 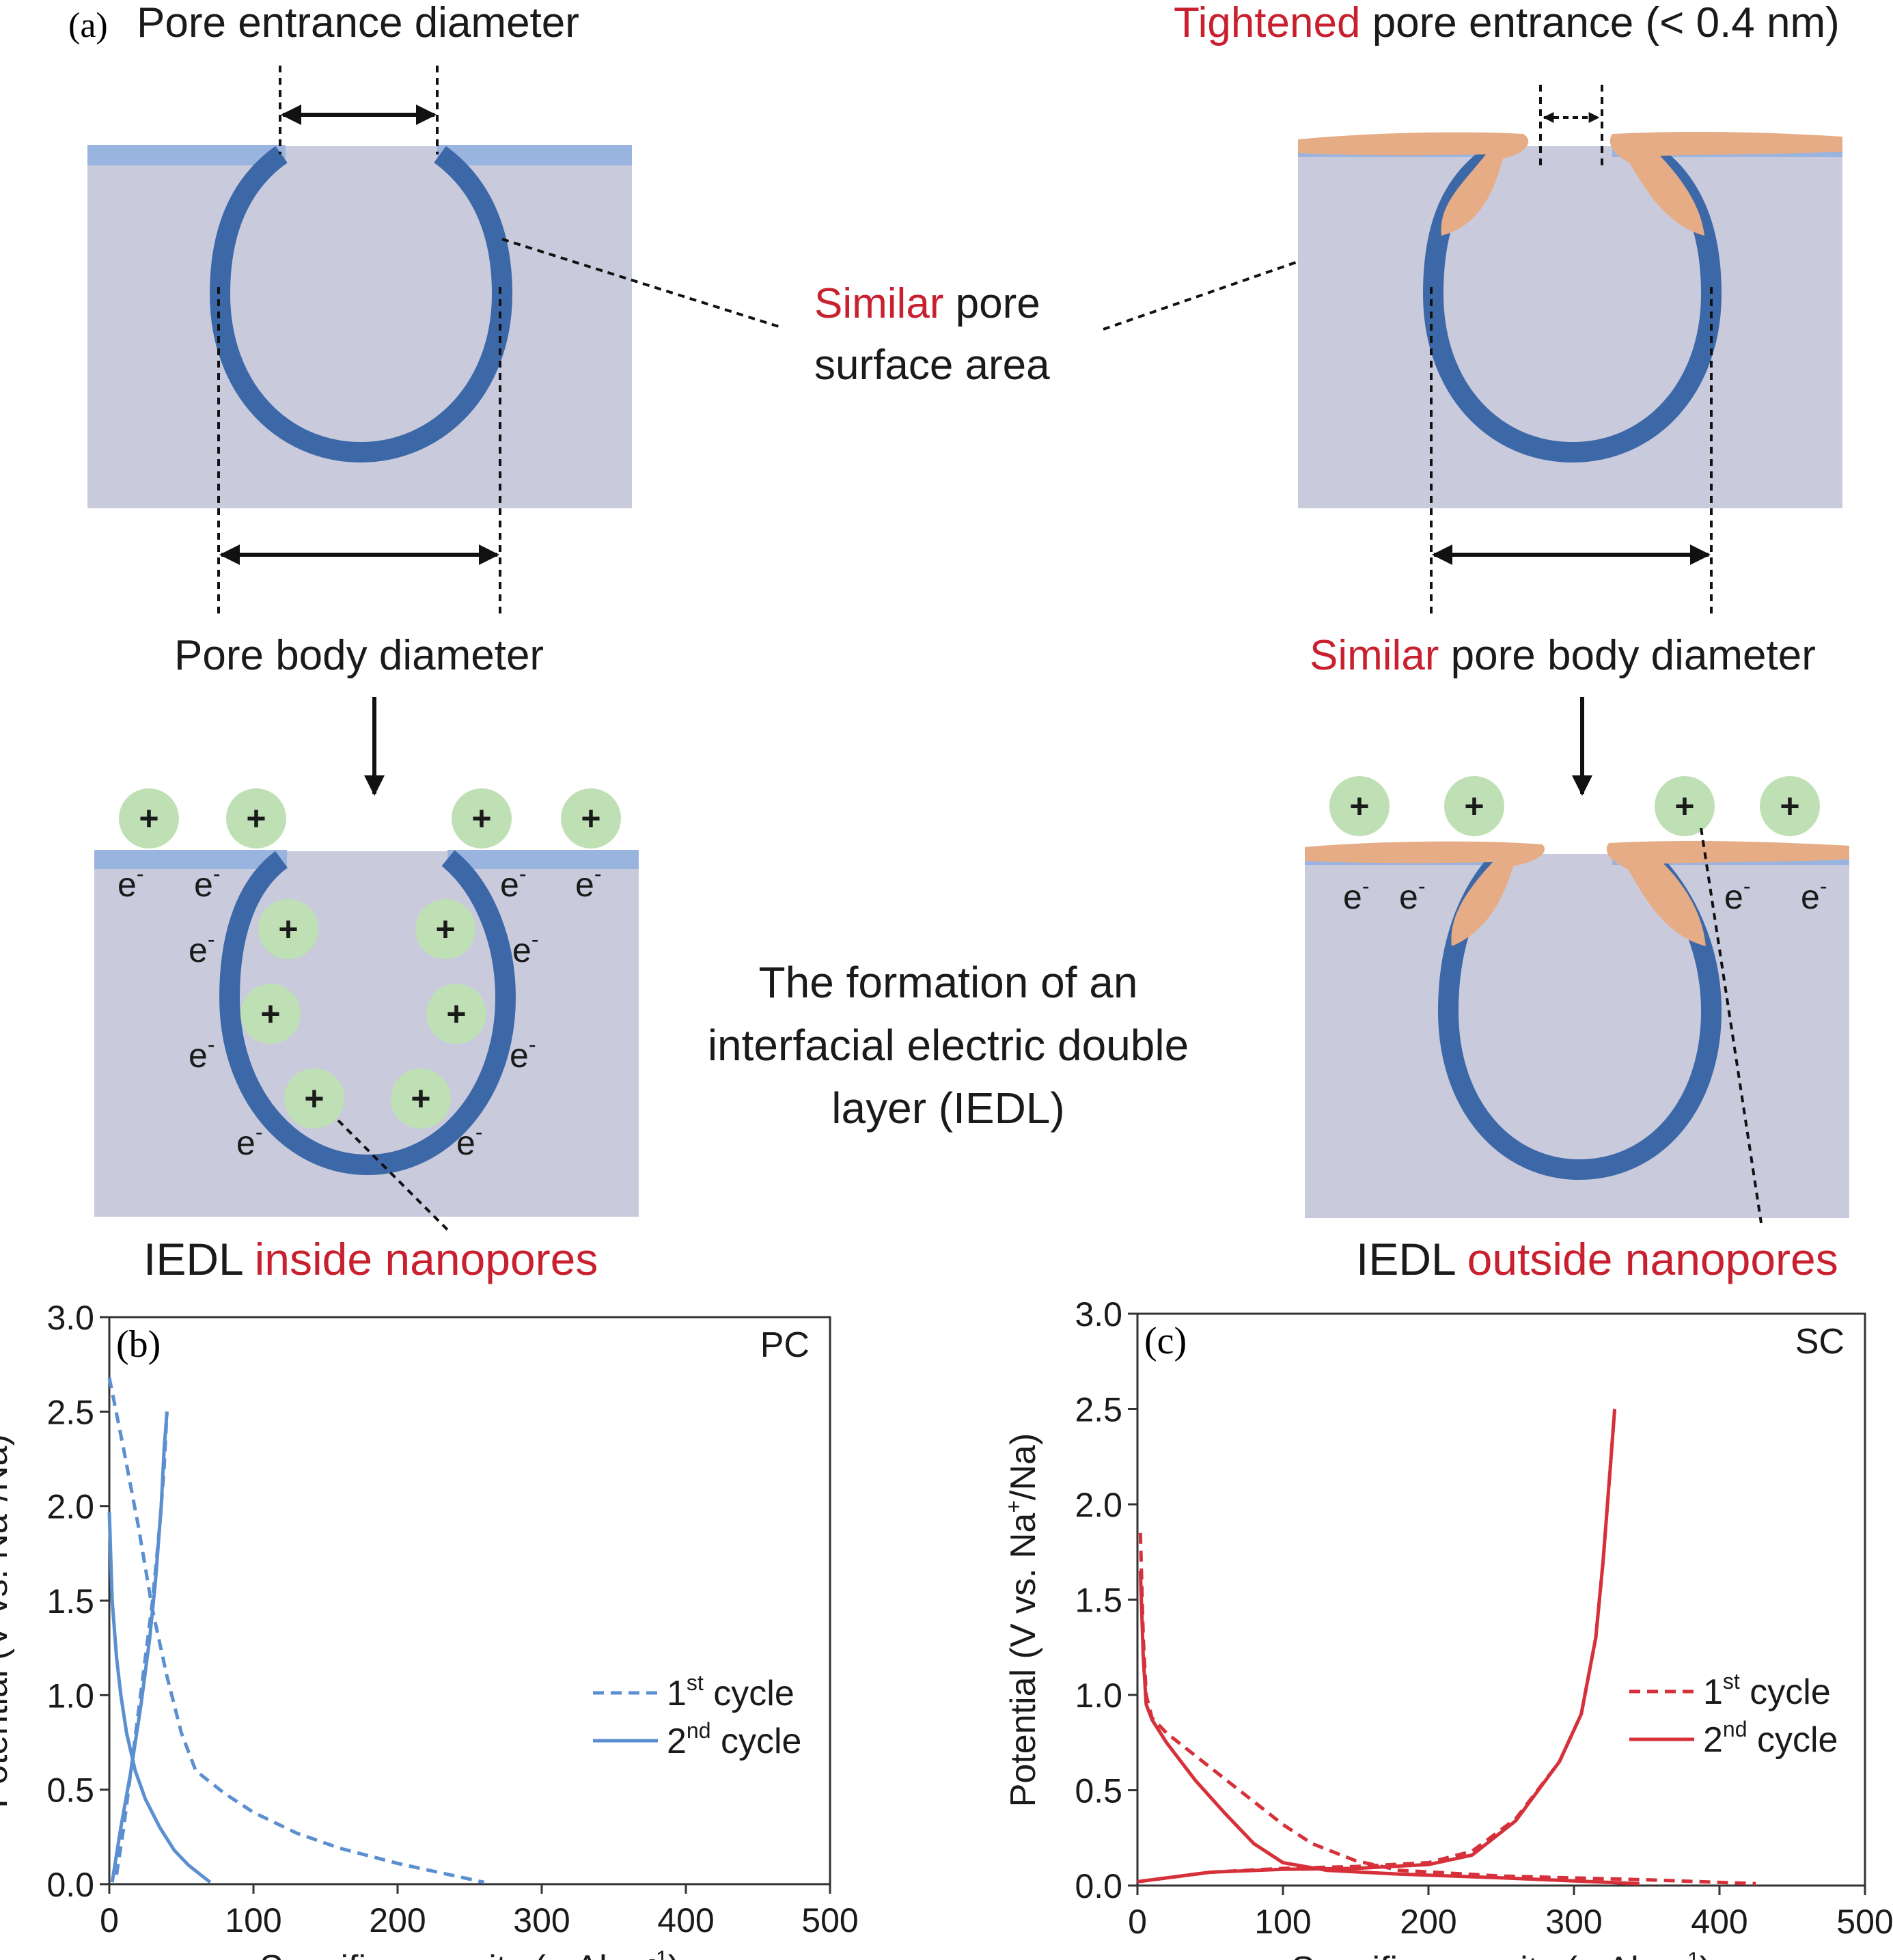 What do you see at coordinates (658, 1953) in the screenshot?
I see `x-axis-label-sup: -1` at bounding box center [658, 1953].